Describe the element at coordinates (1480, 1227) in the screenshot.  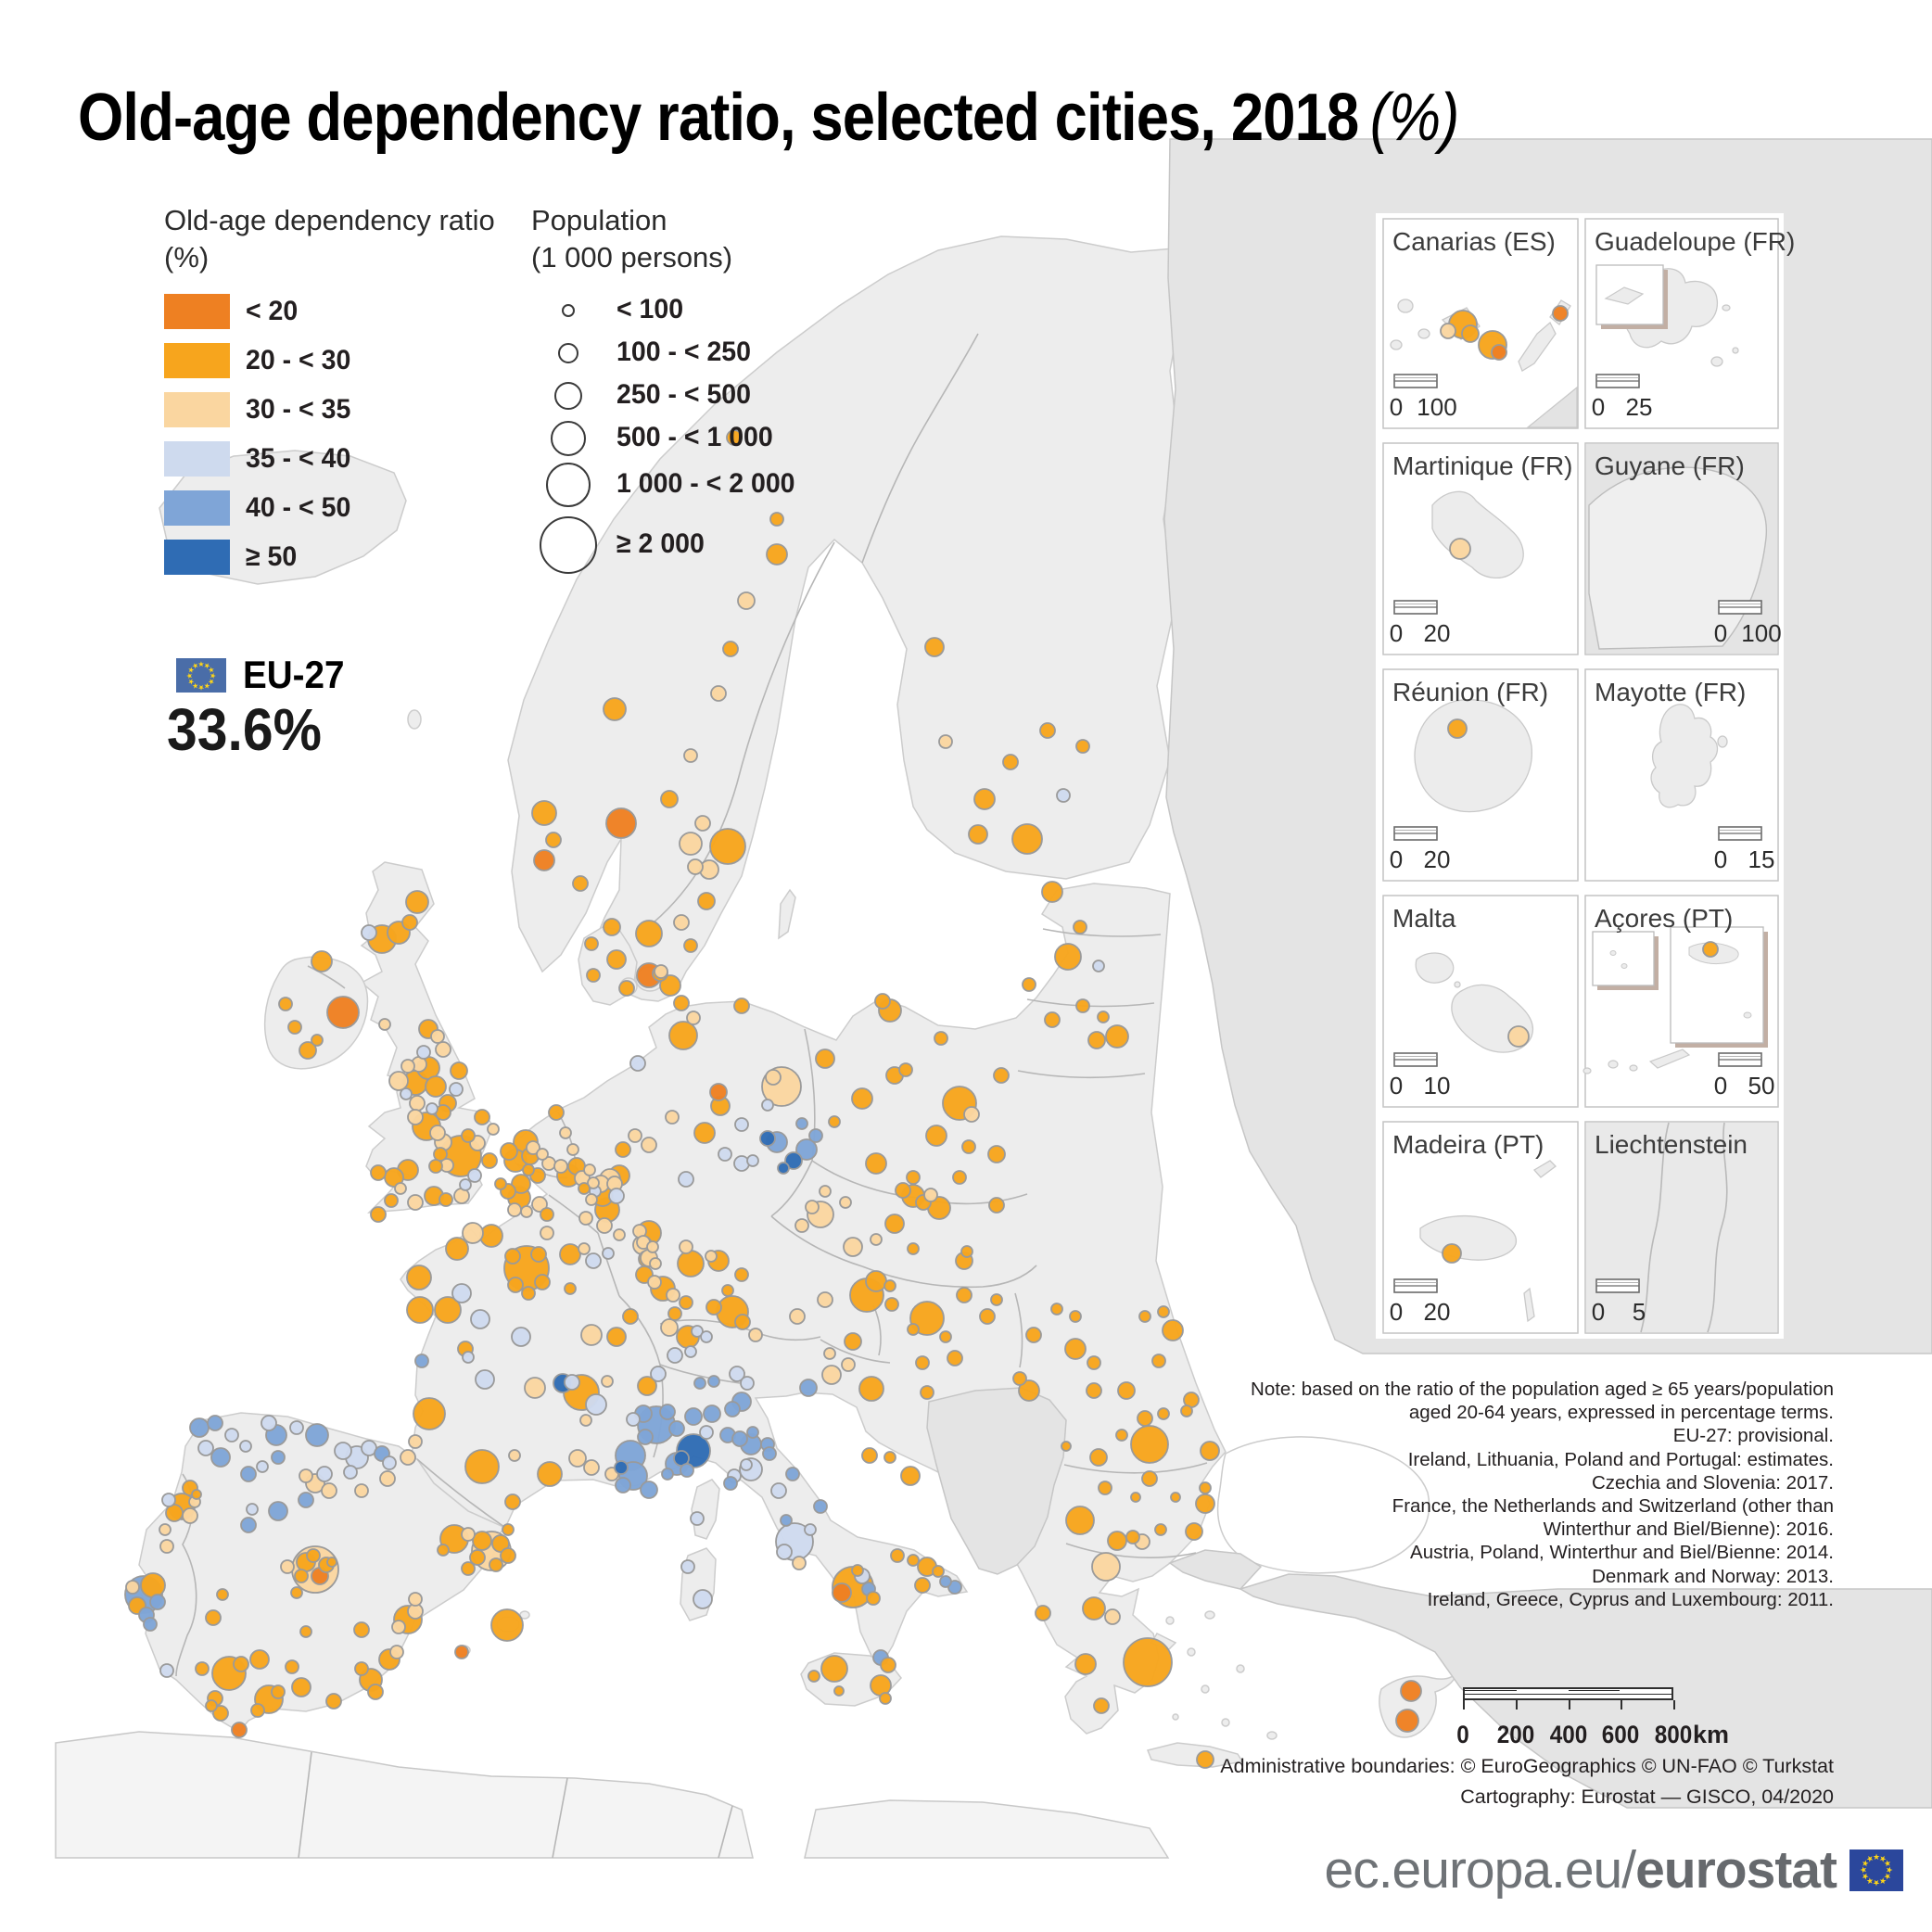
I see `inset-madeira: Madeira (PT) 0 20` at that location.